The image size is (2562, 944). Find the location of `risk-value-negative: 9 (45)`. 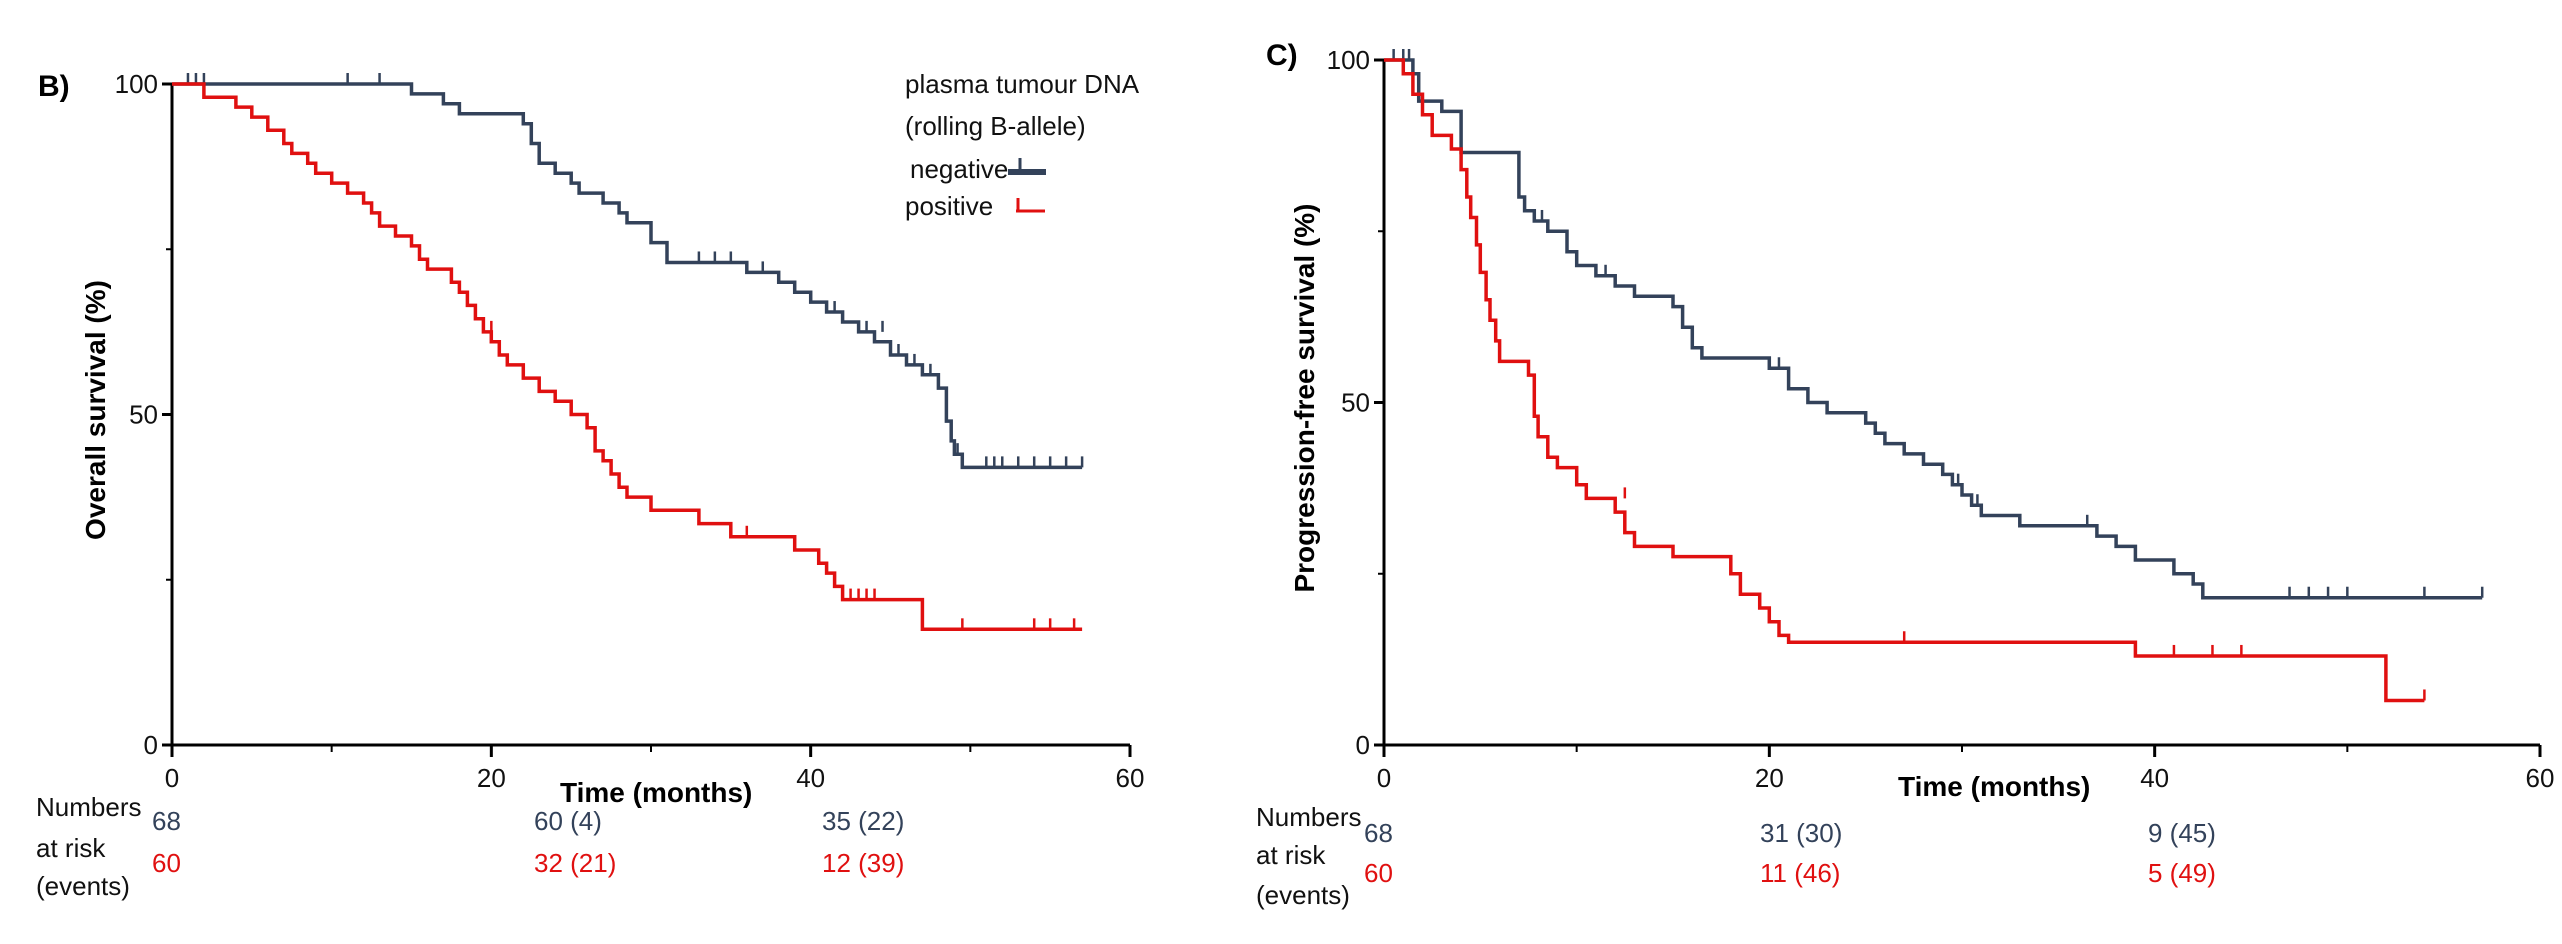

risk-value-negative: 9 (45) is located at coordinates (2182, 833).